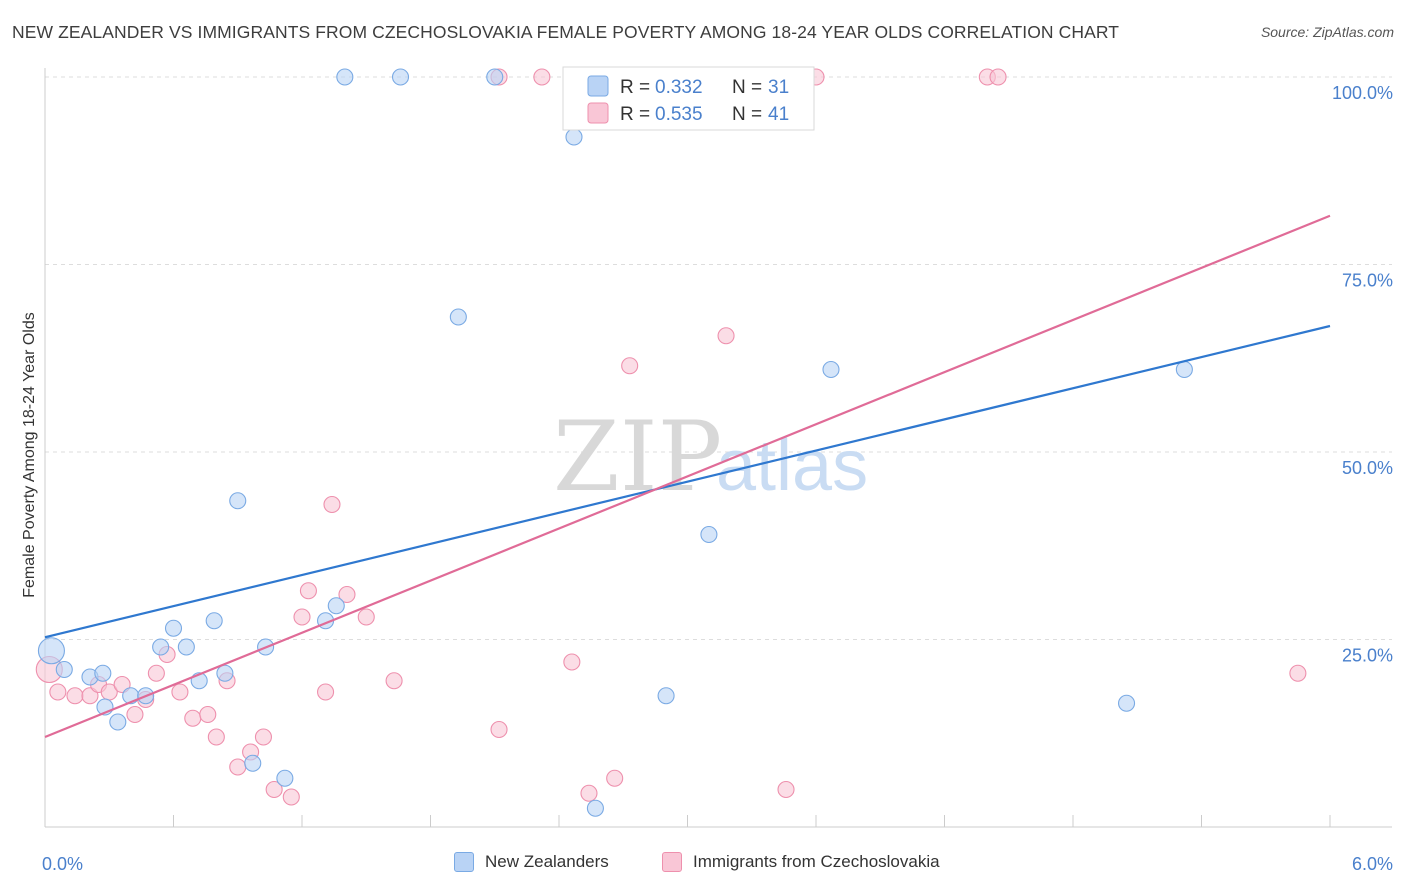 The height and width of the screenshot is (892, 1406). Describe the element at coordinates (792, 466) in the screenshot. I see `watermark-atlas: atlas` at that location.